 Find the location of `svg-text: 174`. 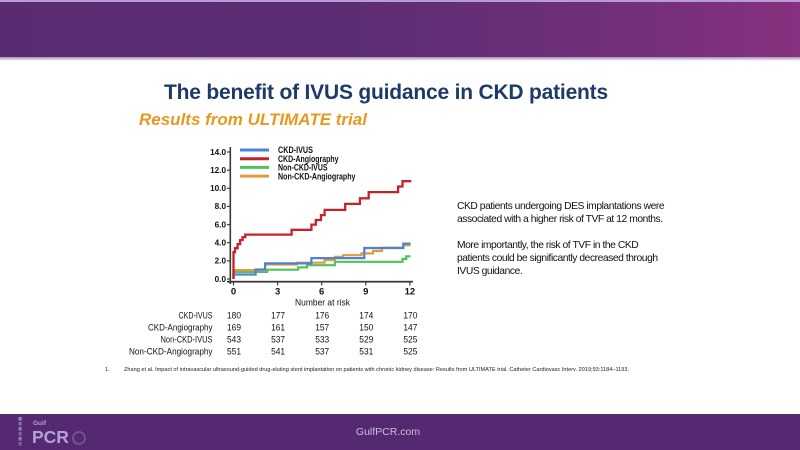

svg-text: 174 is located at coordinates (366, 315).